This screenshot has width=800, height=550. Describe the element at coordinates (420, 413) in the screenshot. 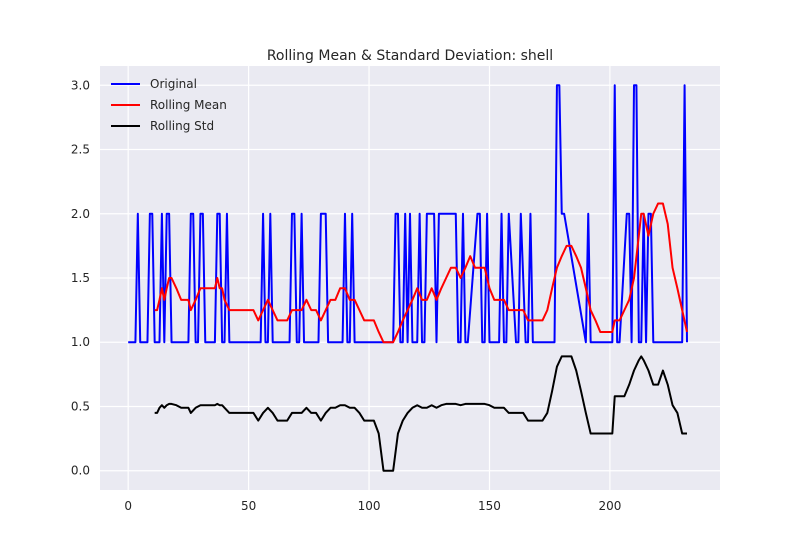

I see `series-line-rolling-std` at that location.